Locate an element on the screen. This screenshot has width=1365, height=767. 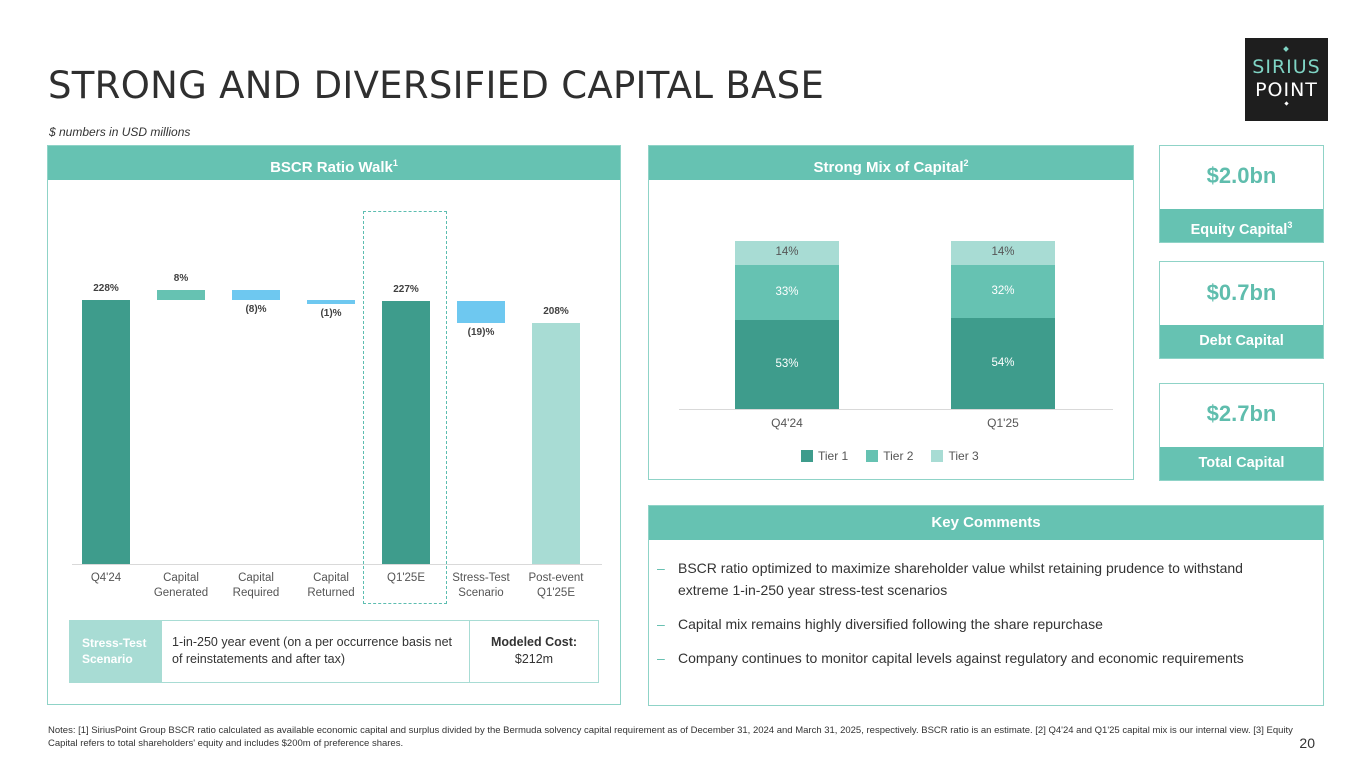
waterfall-data-label: 227% is located at coordinates (406, 289).